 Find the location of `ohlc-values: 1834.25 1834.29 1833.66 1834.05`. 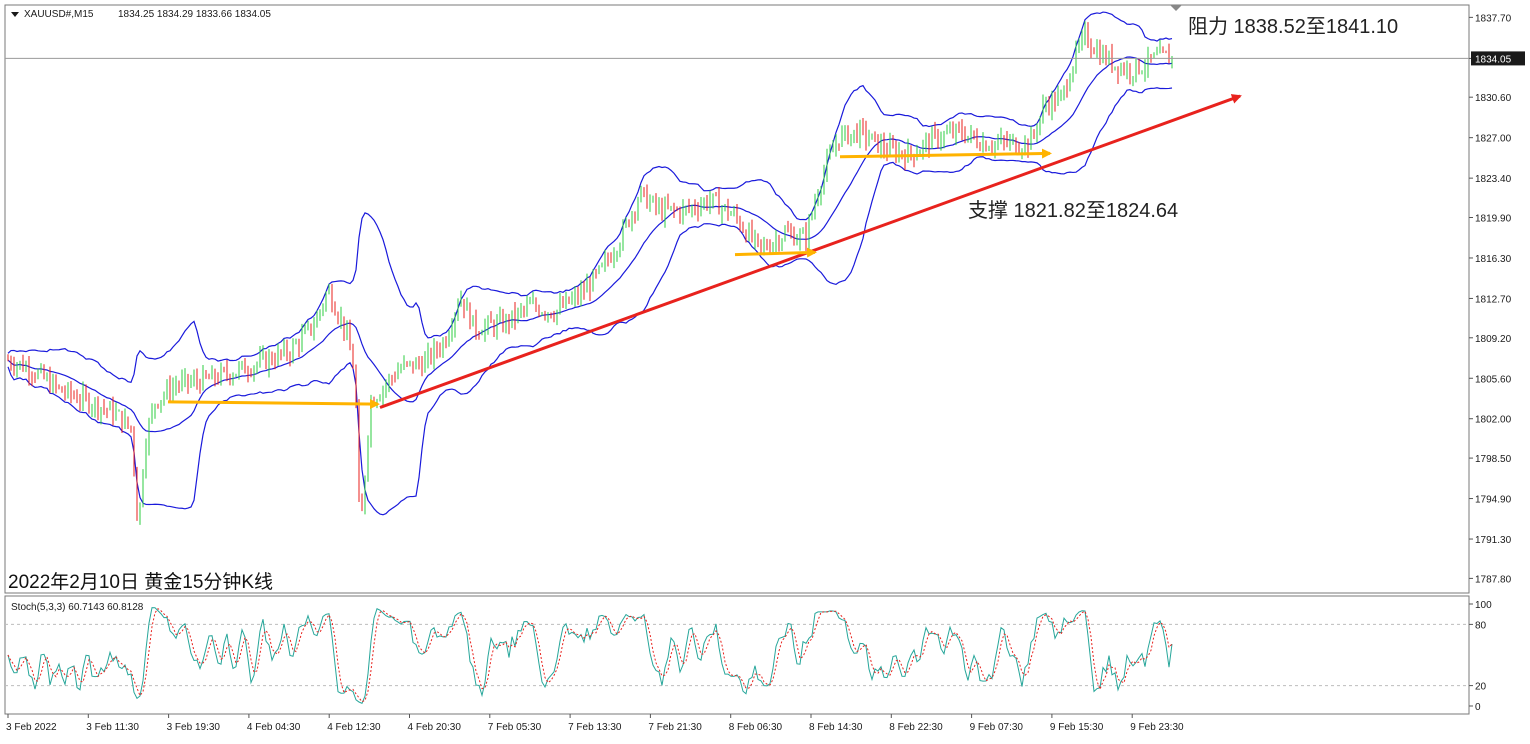

ohlc-values: 1834.25 1834.29 1833.66 1834.05 is located at coordinates (194, 14).